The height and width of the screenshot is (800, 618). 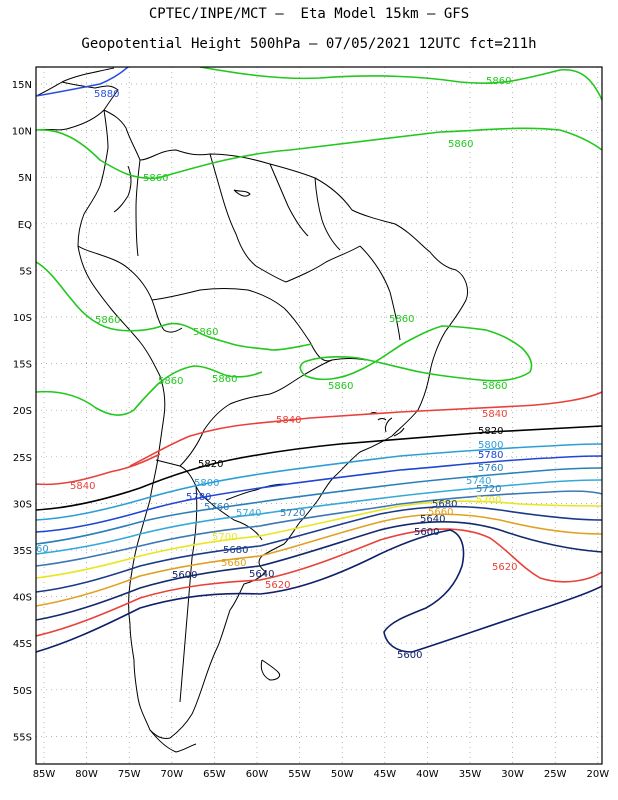 What do you see at coordinates (22, 598) in the screenshot?
I see `lat-tick-label: 40S` at bounding box center [22, 598].